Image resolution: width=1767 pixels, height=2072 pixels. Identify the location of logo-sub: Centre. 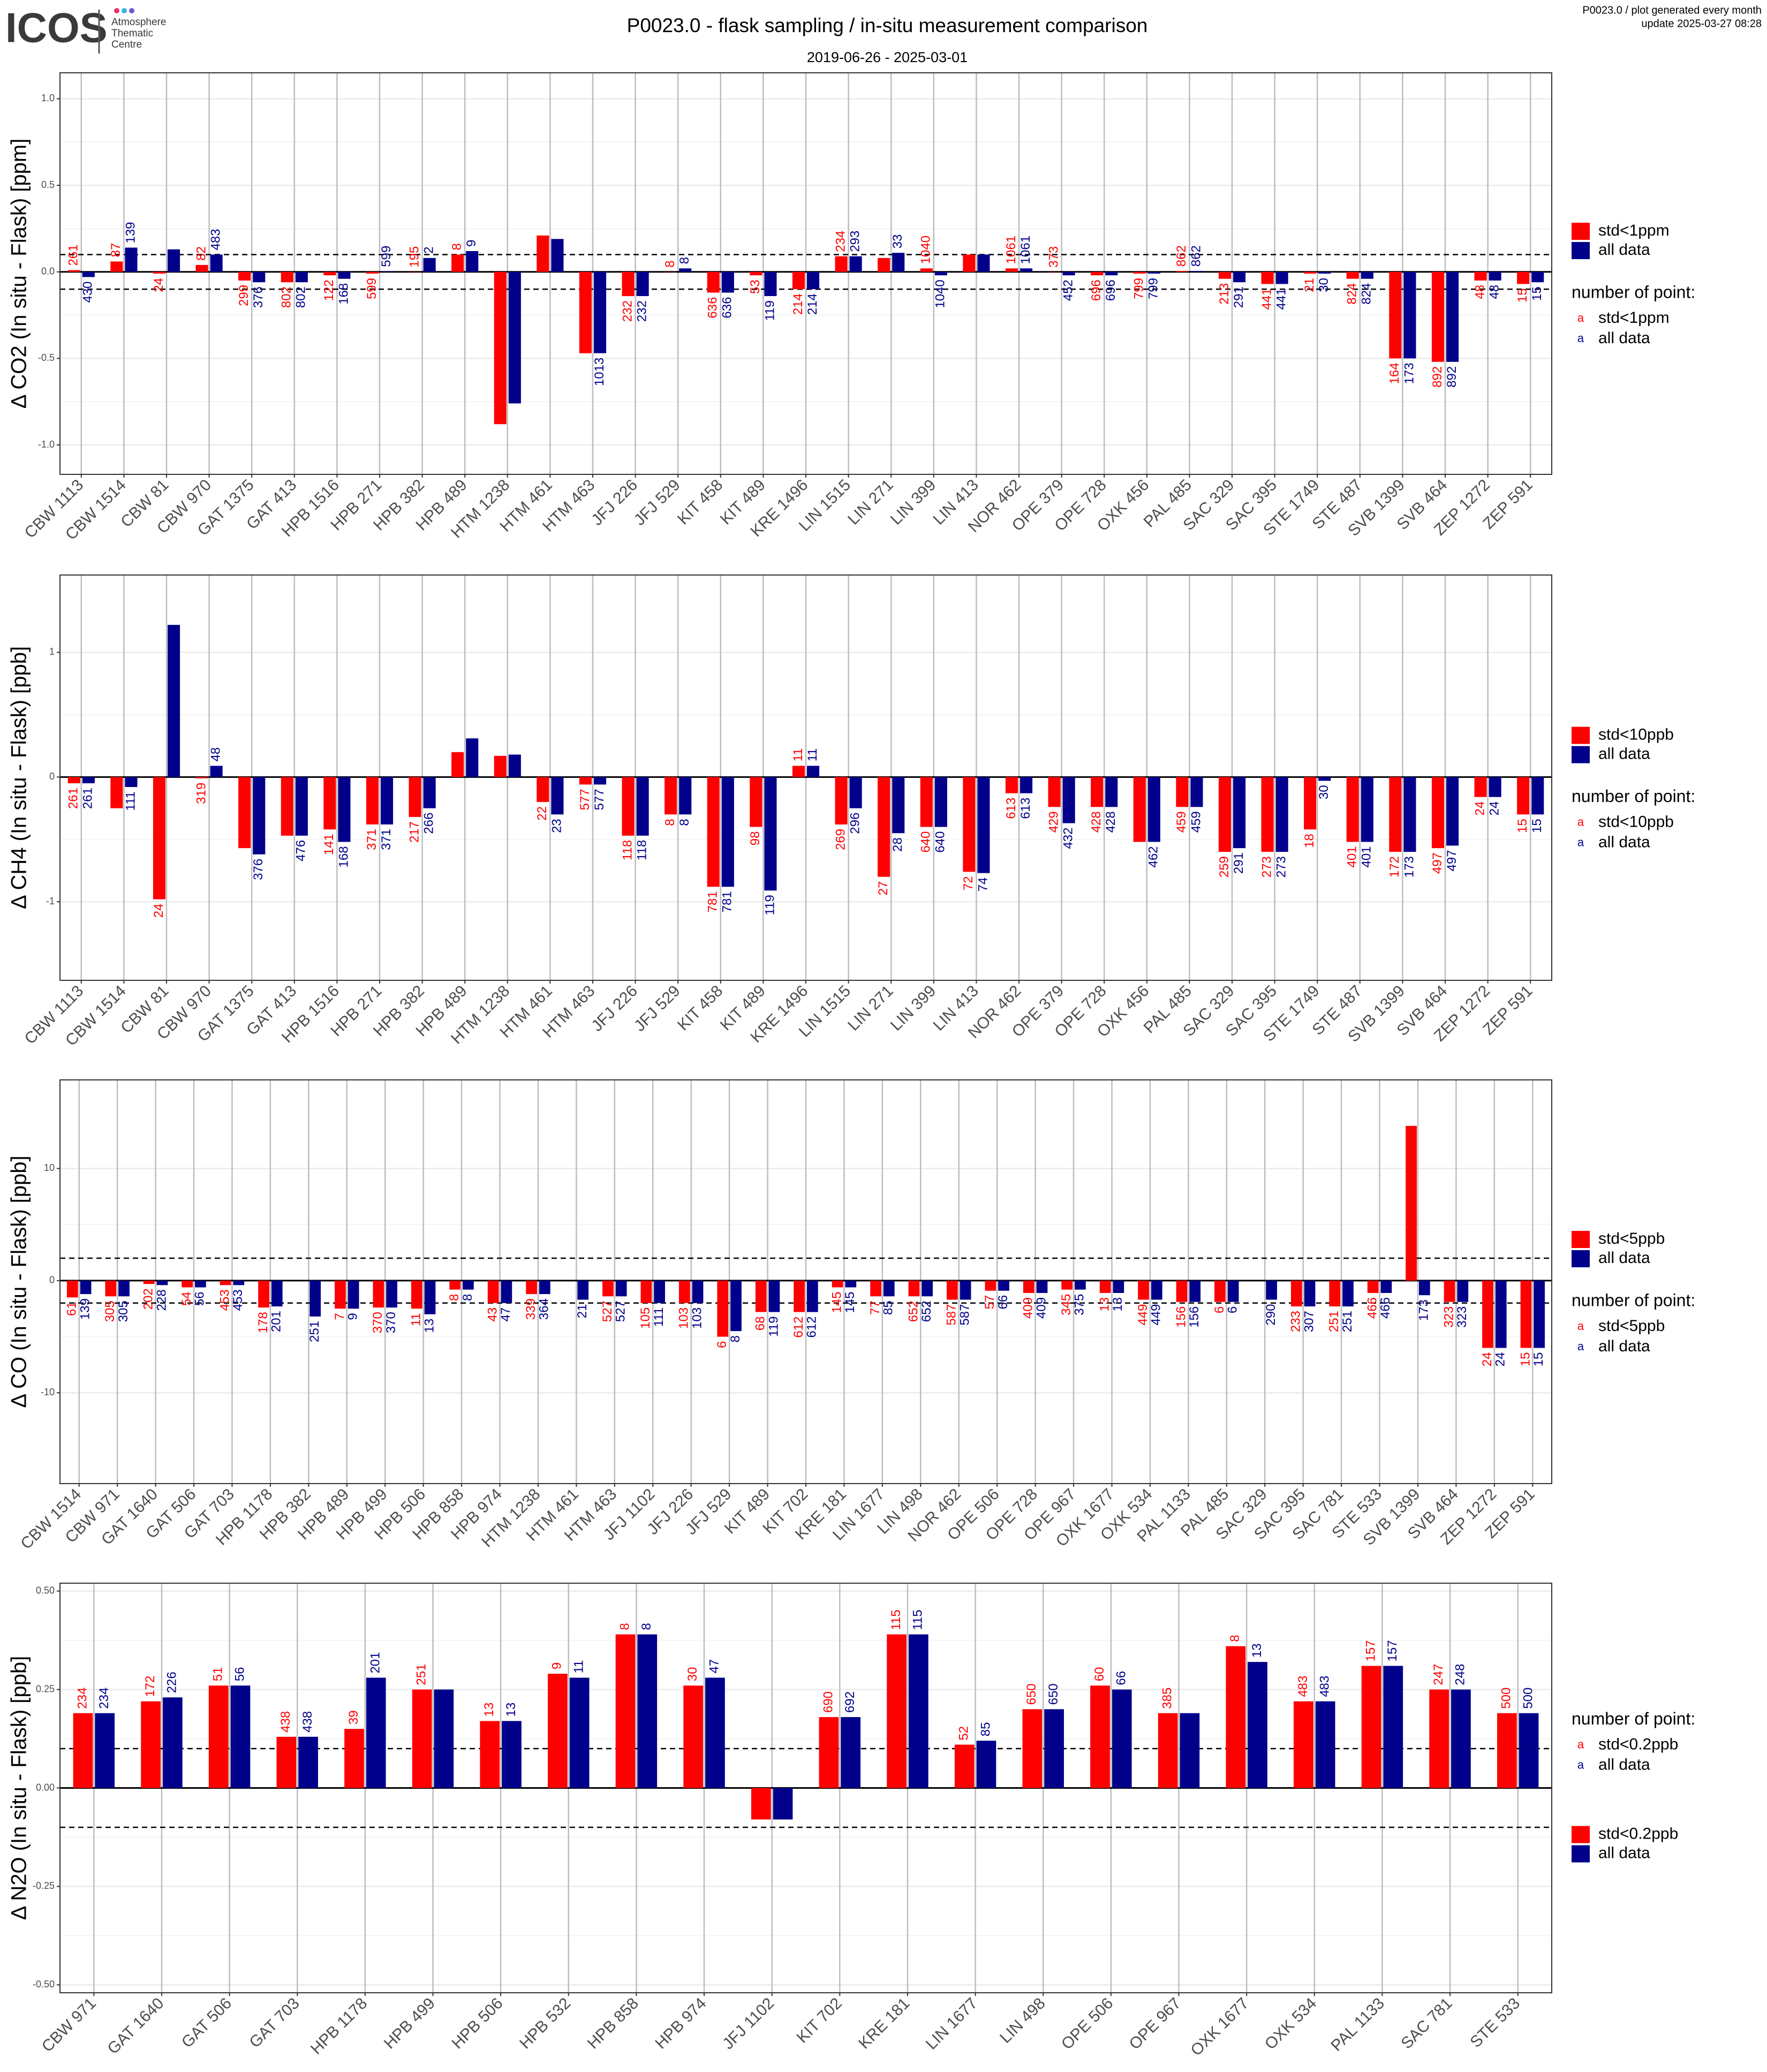
(126, 44).